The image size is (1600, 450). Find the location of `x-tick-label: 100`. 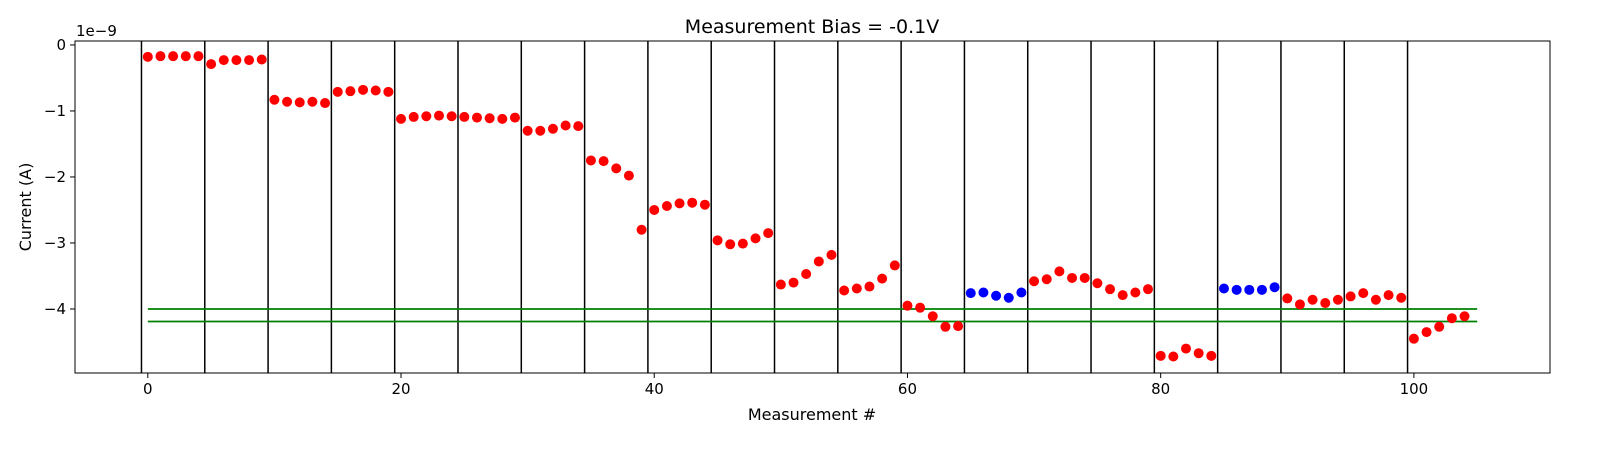

x-tick-label: 100 is located at coordinates (1414, 389).